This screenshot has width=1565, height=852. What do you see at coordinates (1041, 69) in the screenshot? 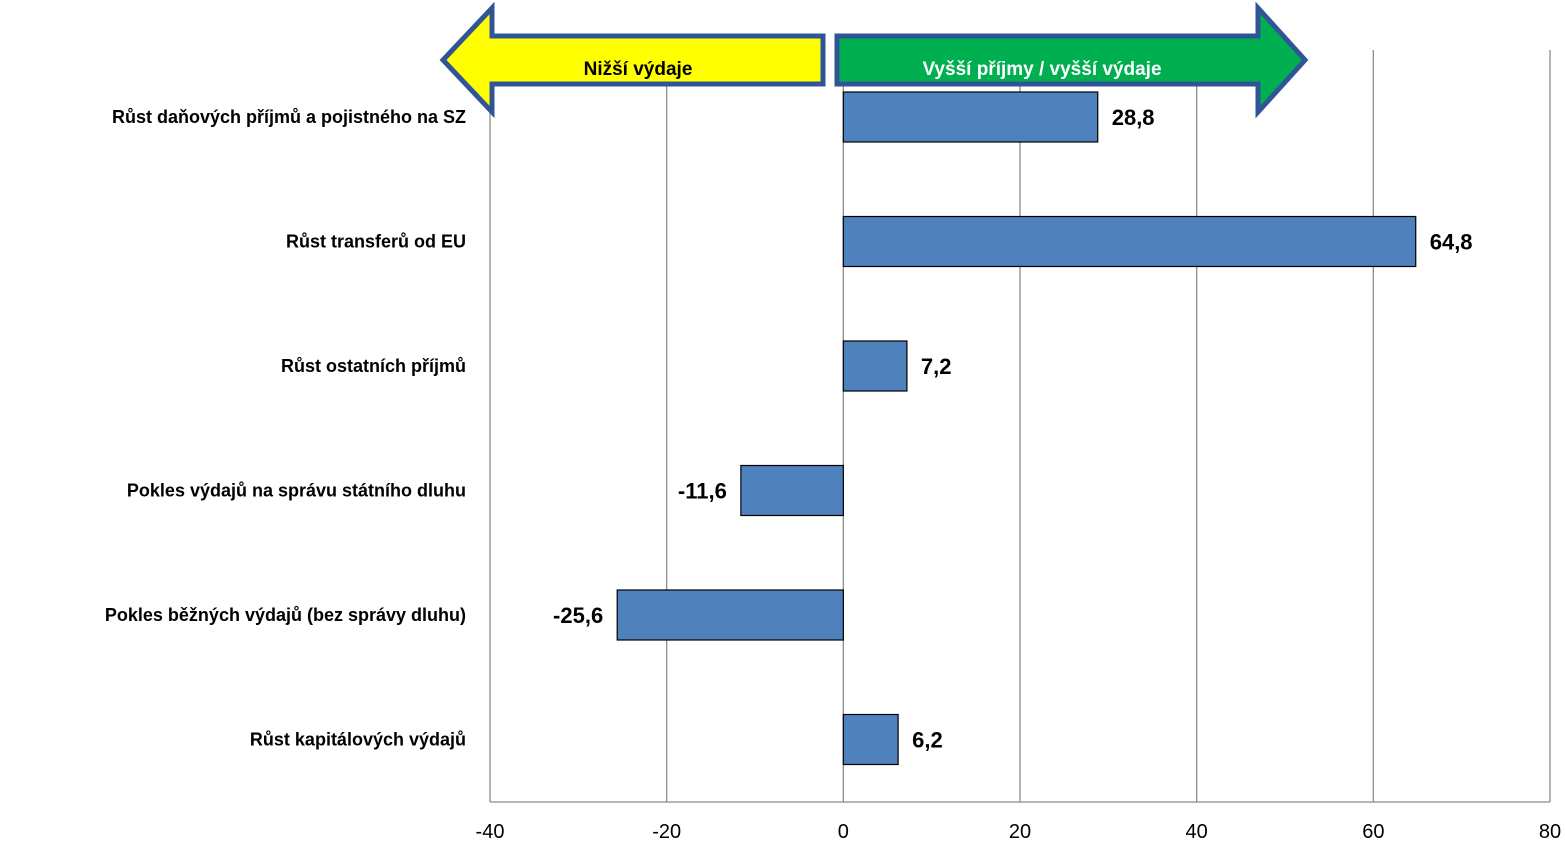
I see `right-arrow-label: Vyšší příjmy / vyšší výdaje` at bounding box center [1041, 69].